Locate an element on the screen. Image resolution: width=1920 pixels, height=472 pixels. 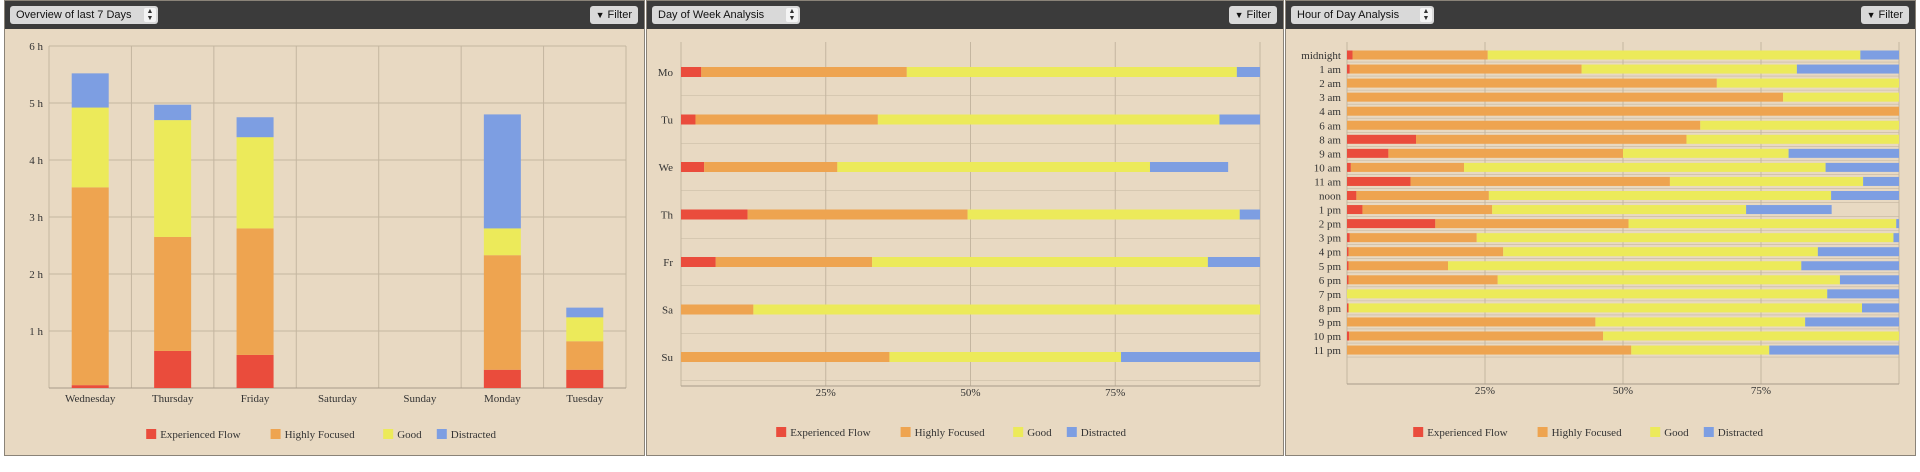
bar-segment-wednesday-experienced-flow is located at coordinates (90, 386).